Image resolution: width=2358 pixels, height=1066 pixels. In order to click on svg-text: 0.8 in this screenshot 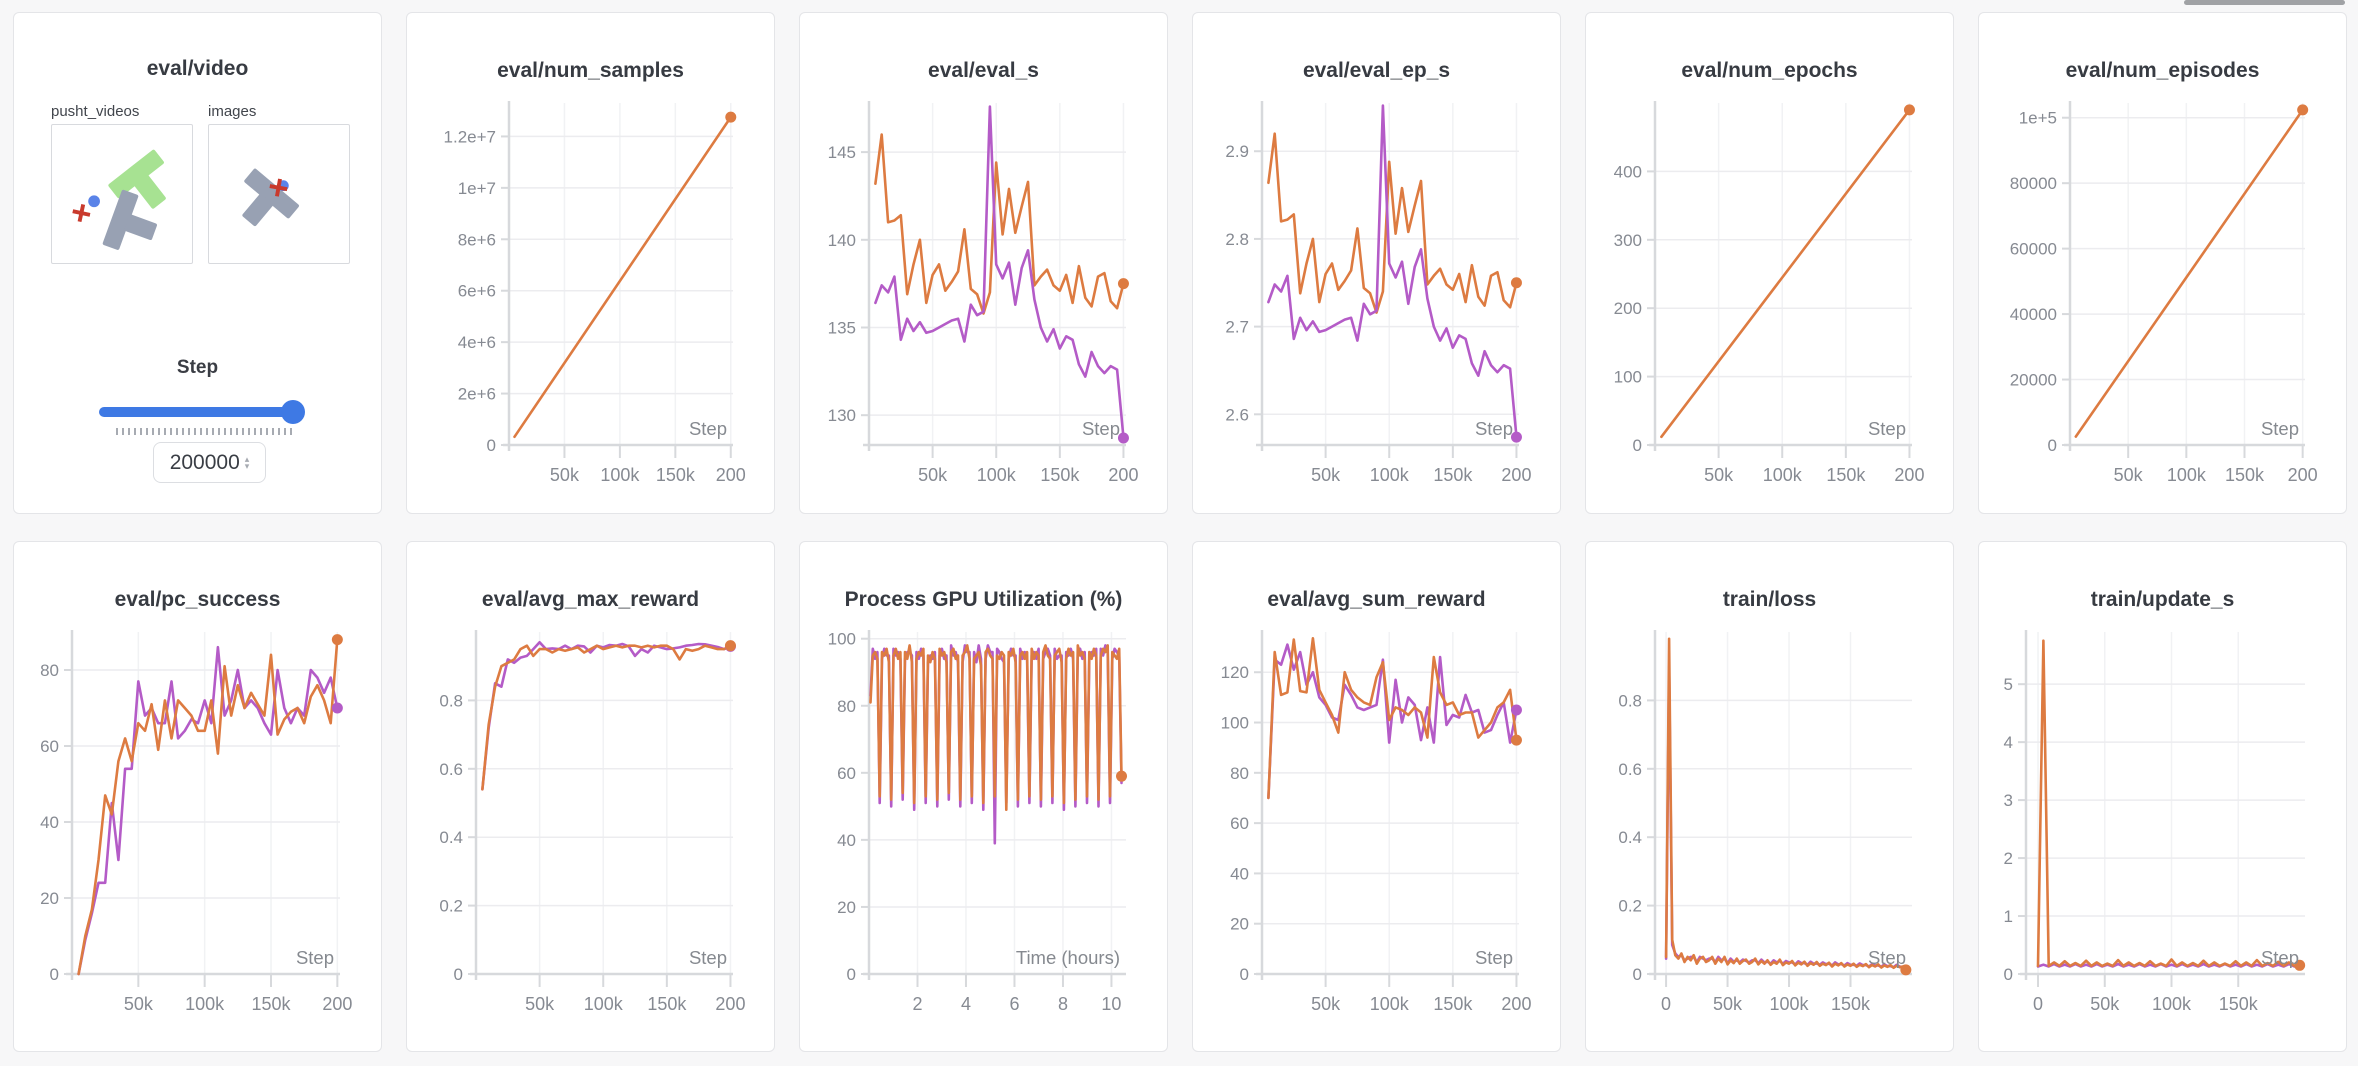, I will do `click(1630, 700)`.